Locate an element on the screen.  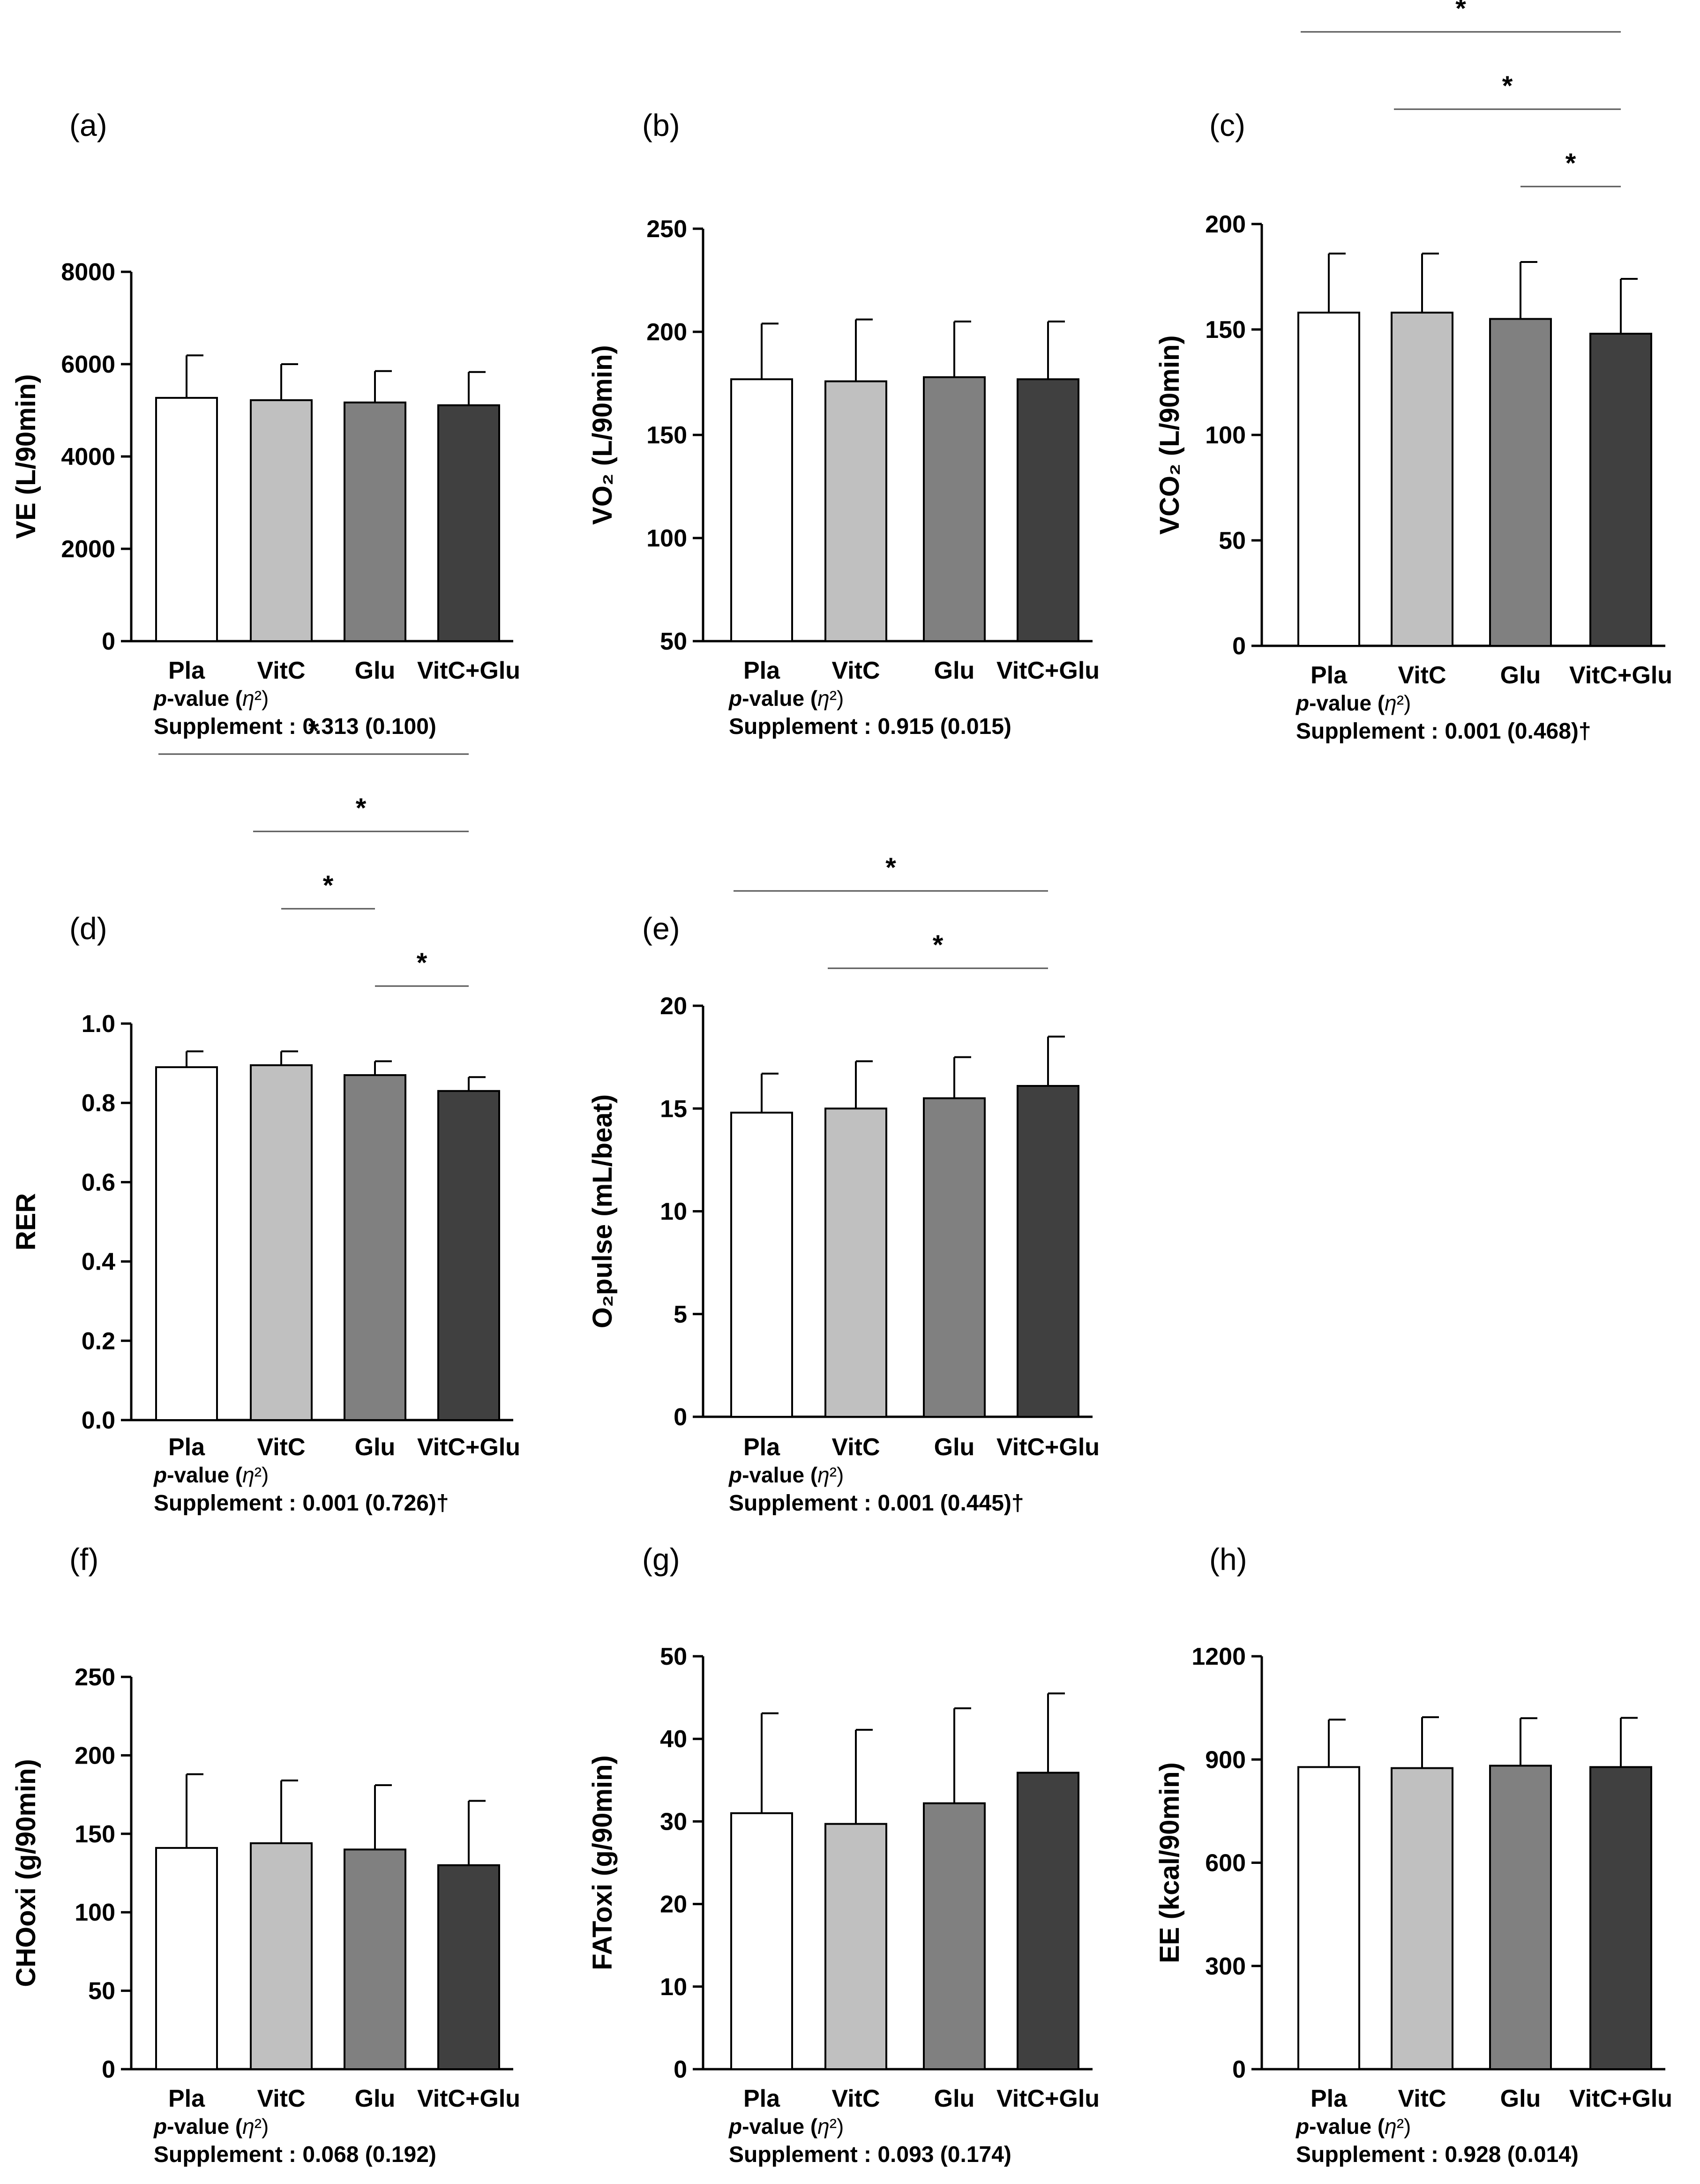
y-tick-label: 40 is located at coordinates (673, 1739).